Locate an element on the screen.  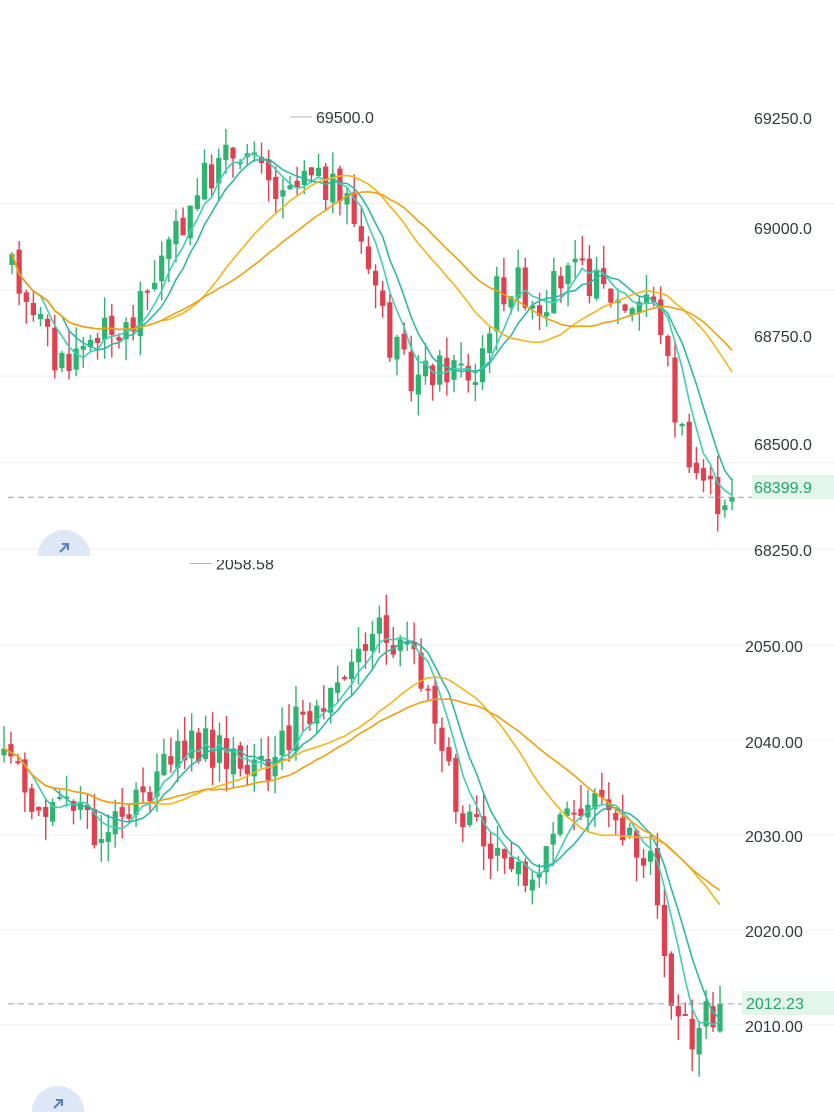
arrow-up-right-icon is located at coordinates (58, 1104).